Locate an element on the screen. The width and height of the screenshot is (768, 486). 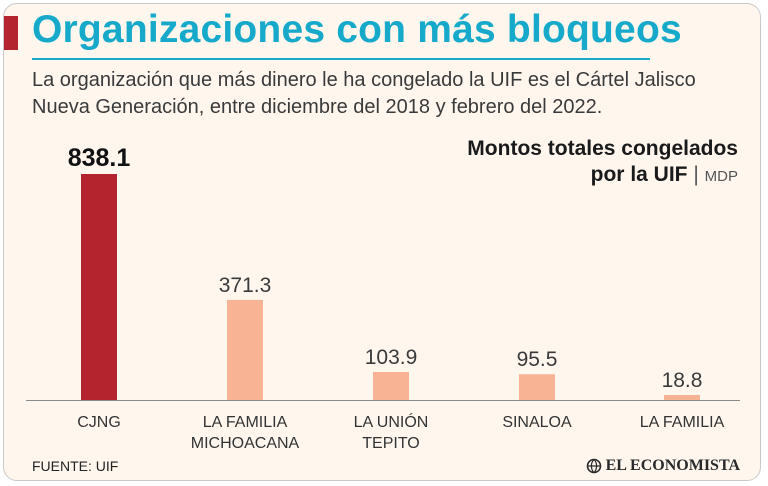
value-label-2: 103.9 is located at coordinates (391, 357).